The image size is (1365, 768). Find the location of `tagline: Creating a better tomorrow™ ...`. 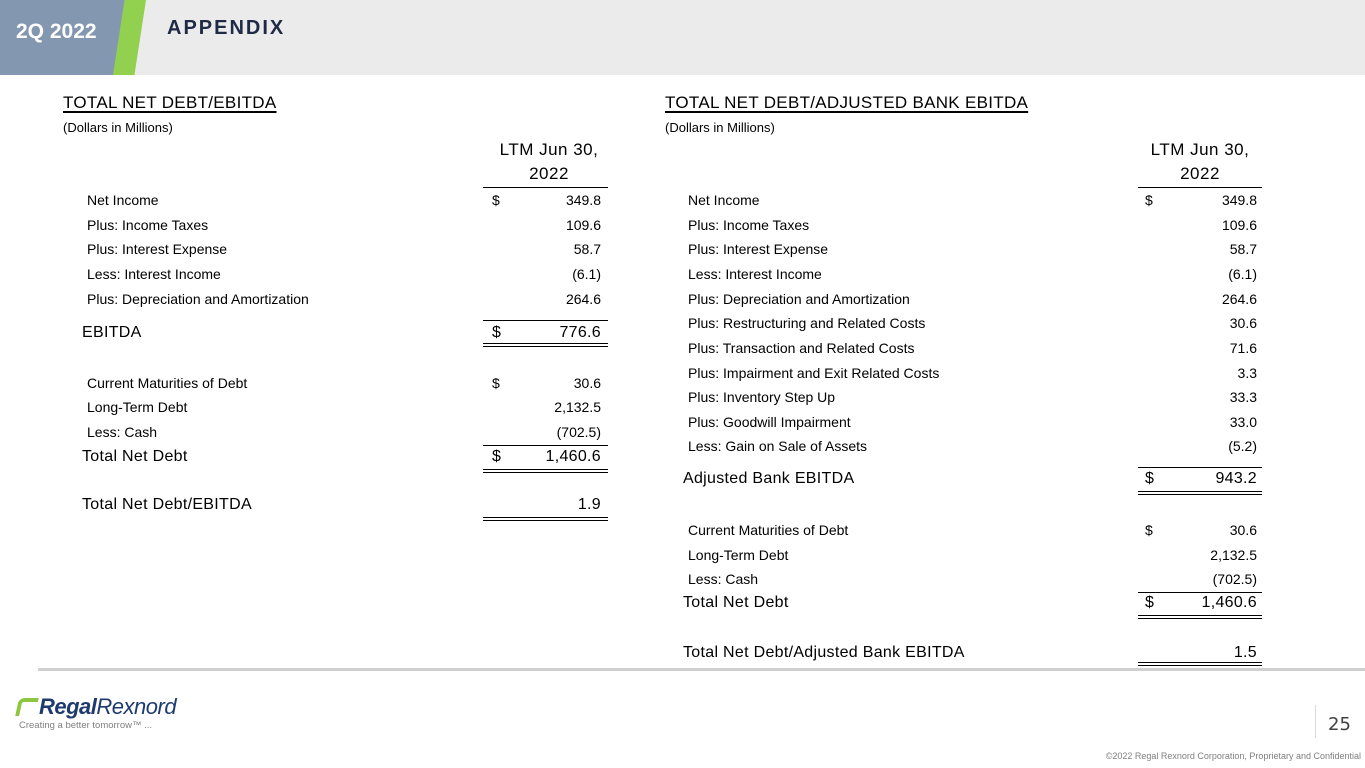

tagline: Creating a better tomorrow™ ... is located at coordinates (86, 725).